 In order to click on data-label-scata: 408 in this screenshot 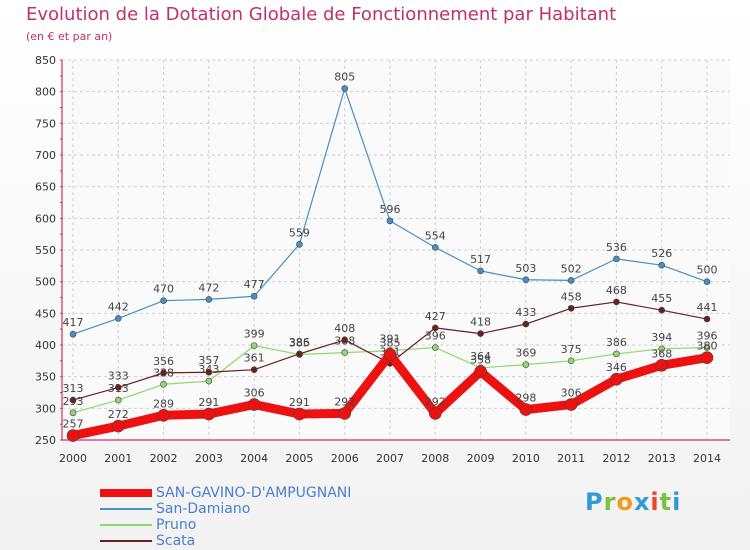, I will do `click(344, 328)`.